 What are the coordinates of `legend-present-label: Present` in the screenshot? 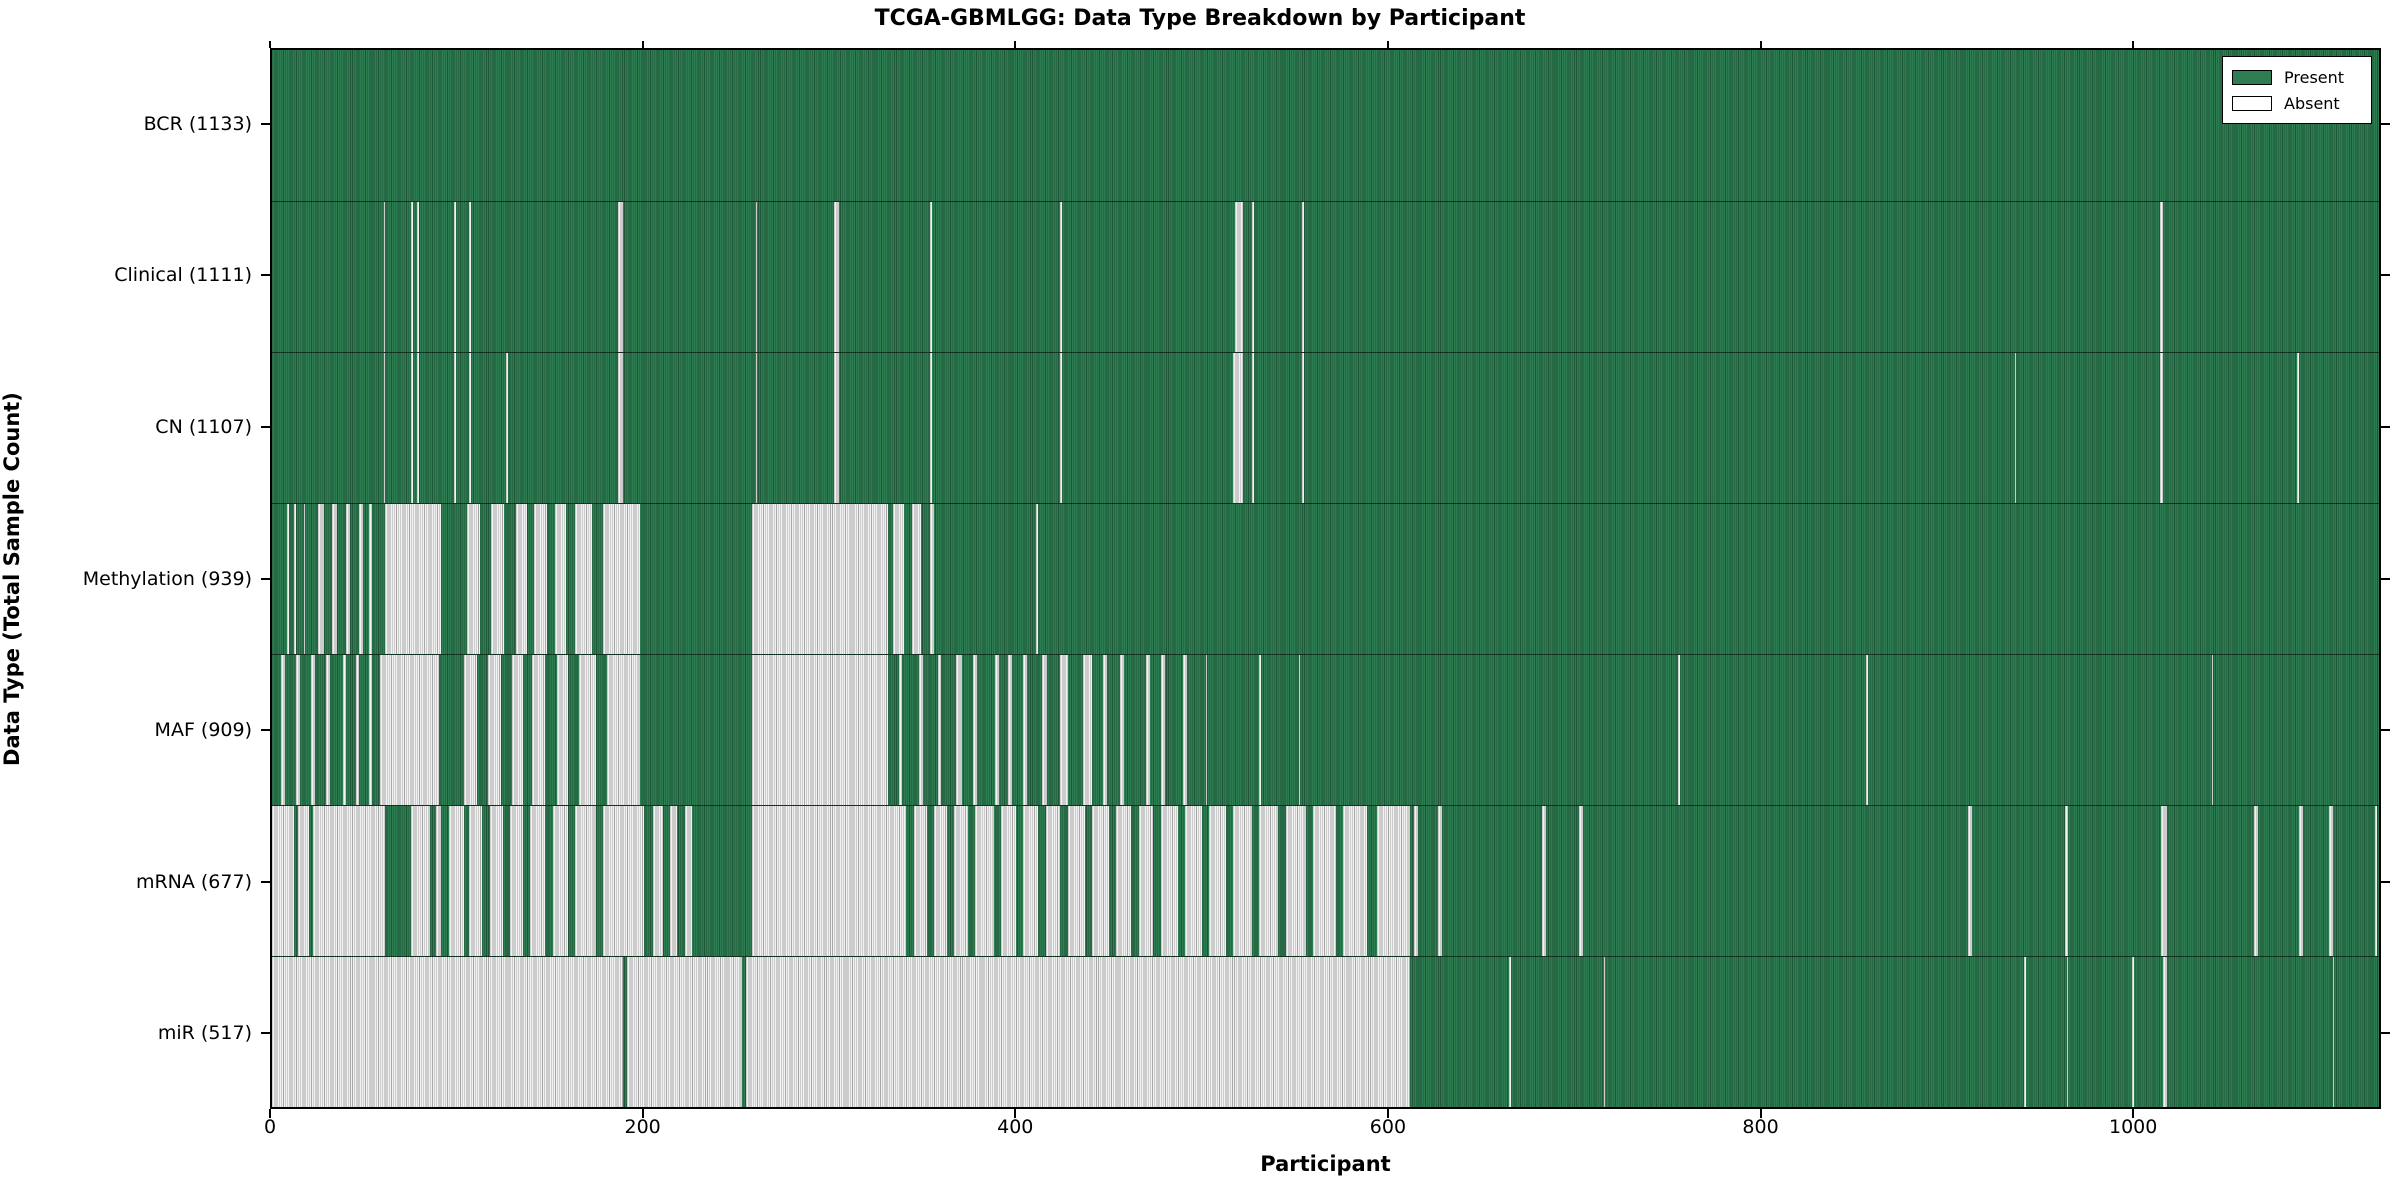 It's located at (2314, 77).